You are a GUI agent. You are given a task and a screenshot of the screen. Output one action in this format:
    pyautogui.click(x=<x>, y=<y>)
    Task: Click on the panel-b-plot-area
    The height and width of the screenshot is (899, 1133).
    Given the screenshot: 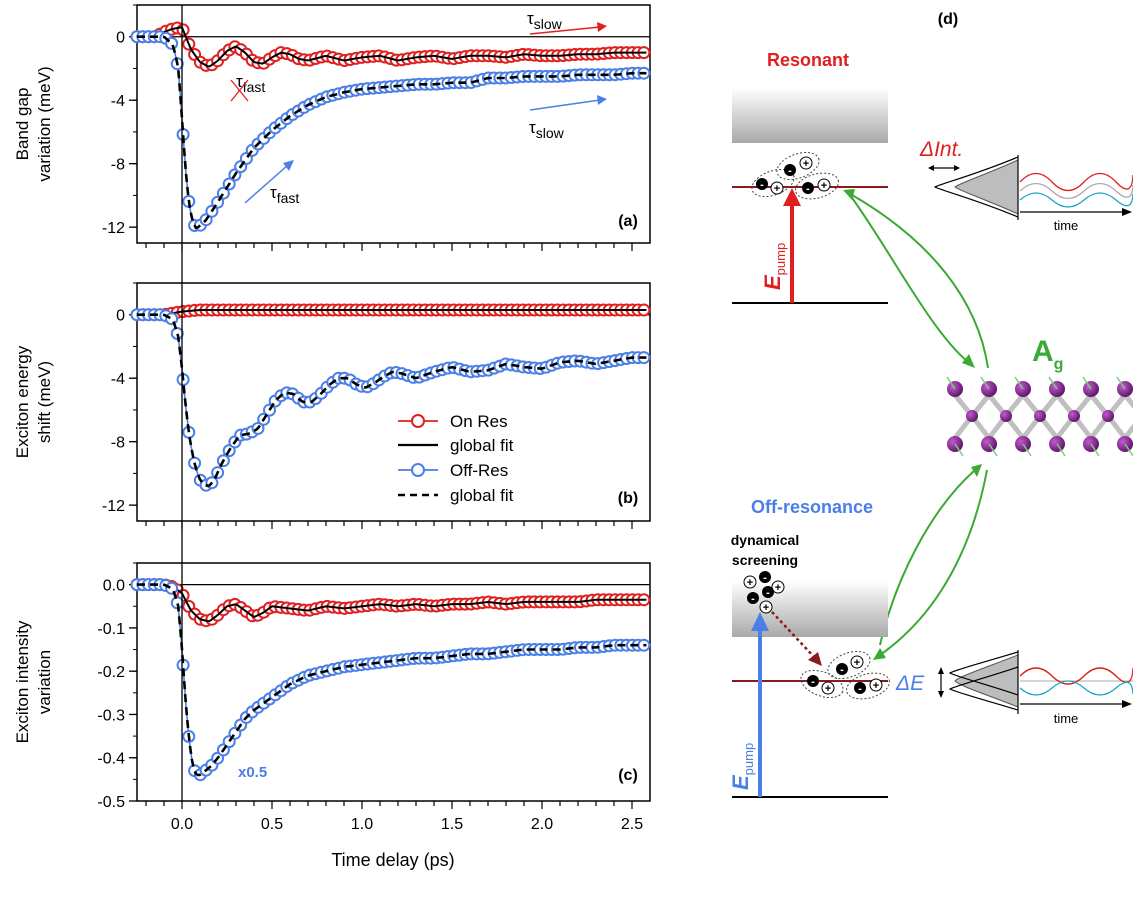 What is the action you would take?
    pyautogui.click(x=390, y=416)
    